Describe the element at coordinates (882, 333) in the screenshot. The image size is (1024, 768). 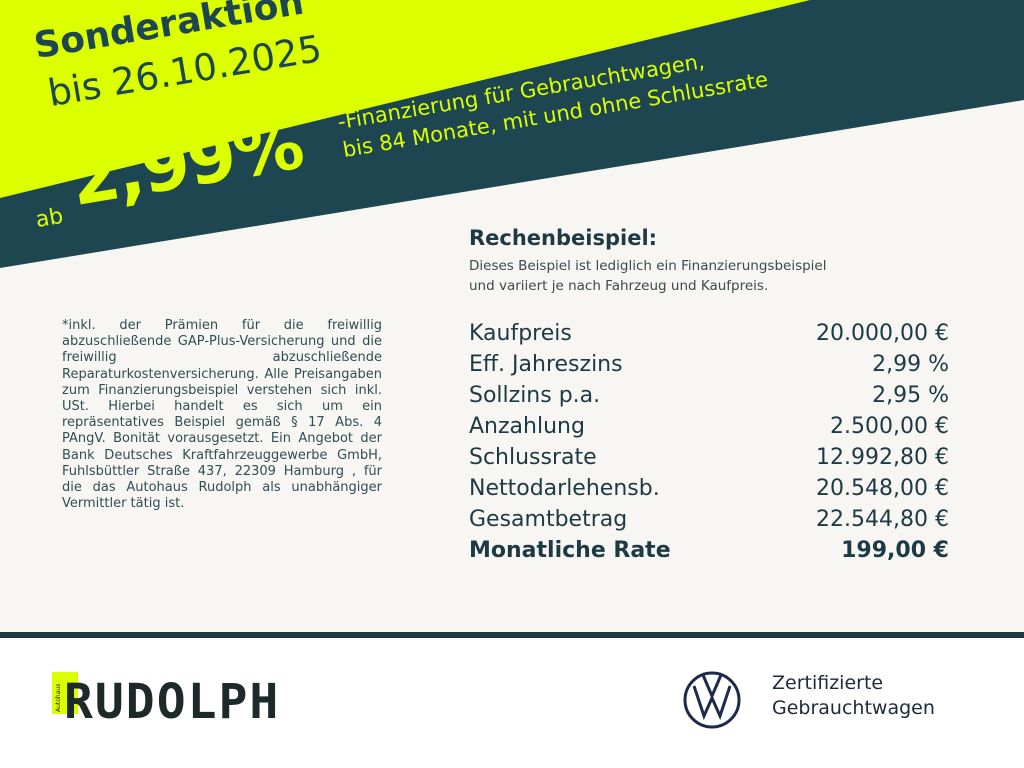
I see `row-value: 20.000,00 €` at that location.